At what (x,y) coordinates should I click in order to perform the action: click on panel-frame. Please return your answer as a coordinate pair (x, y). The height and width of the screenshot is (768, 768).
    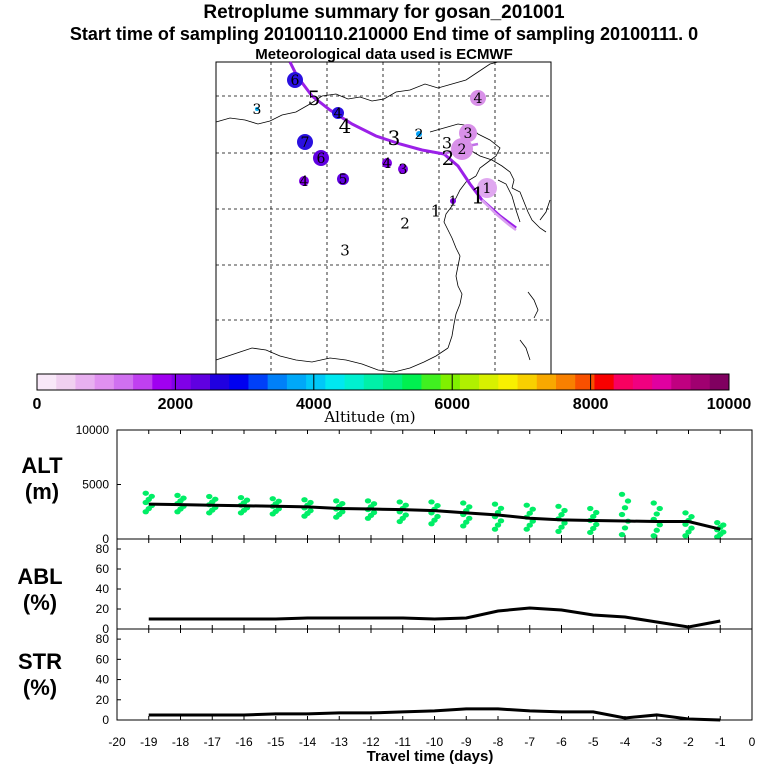
    Looking at the image, I should click on (434, 674).